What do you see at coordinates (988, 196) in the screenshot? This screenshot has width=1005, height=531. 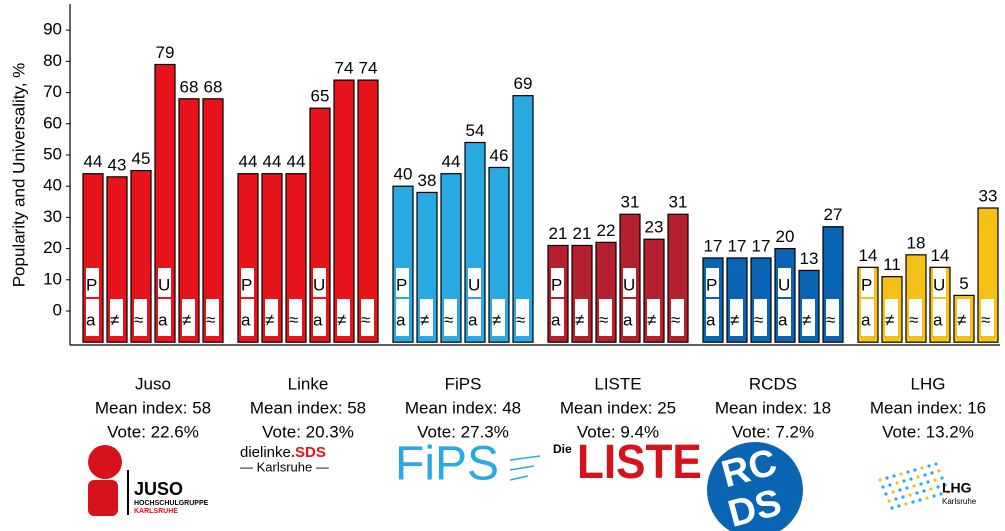 I see `value-label: 33` at bounding box center [988, 196].